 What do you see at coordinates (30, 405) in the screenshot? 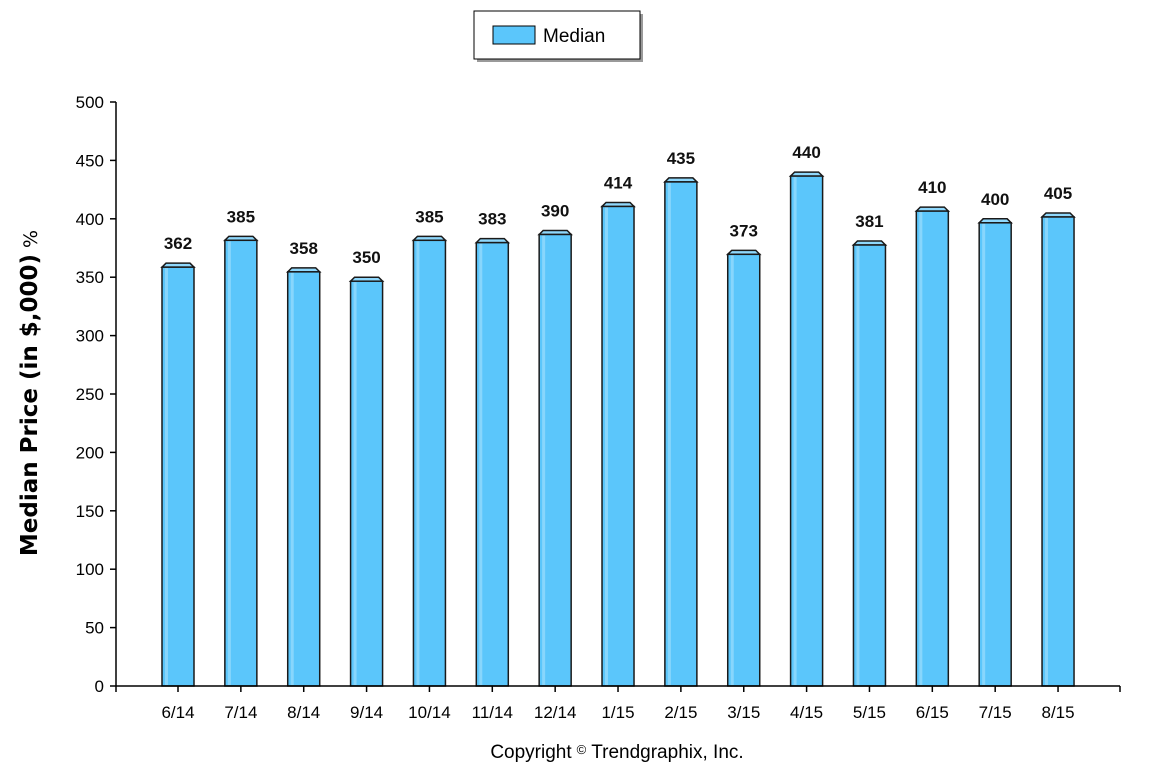
I see `y-axis-title-text: Median Price (in $,000)` at bounding box center [30, 405].